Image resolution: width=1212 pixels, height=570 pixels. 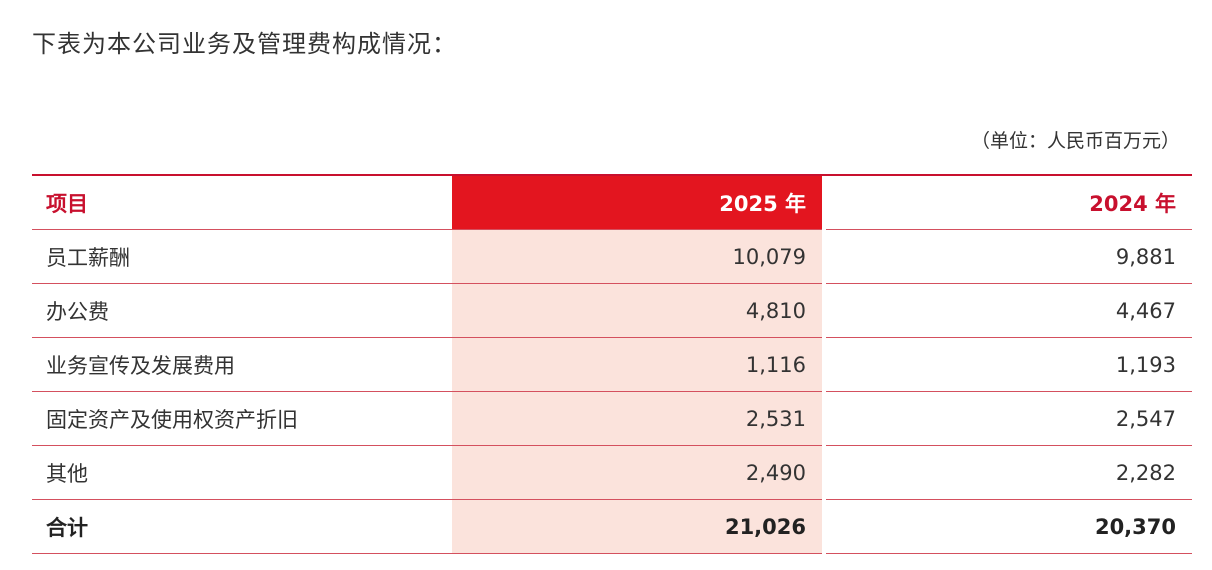 I want to click on table-row: 合计 21,026 20,370, so click(x=612, y=527).